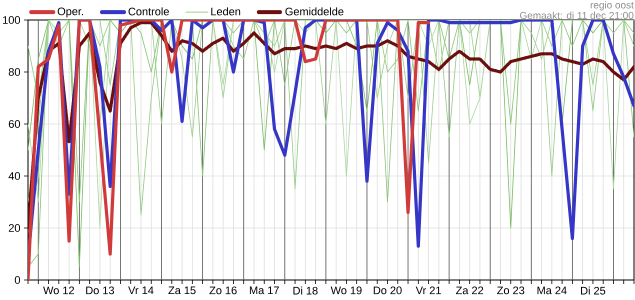 The width and height of the screenshot is (635, 300). Describe the element at coordinates (17, 280) in the screenshot. I see `y-tick-label: 0` at that location.